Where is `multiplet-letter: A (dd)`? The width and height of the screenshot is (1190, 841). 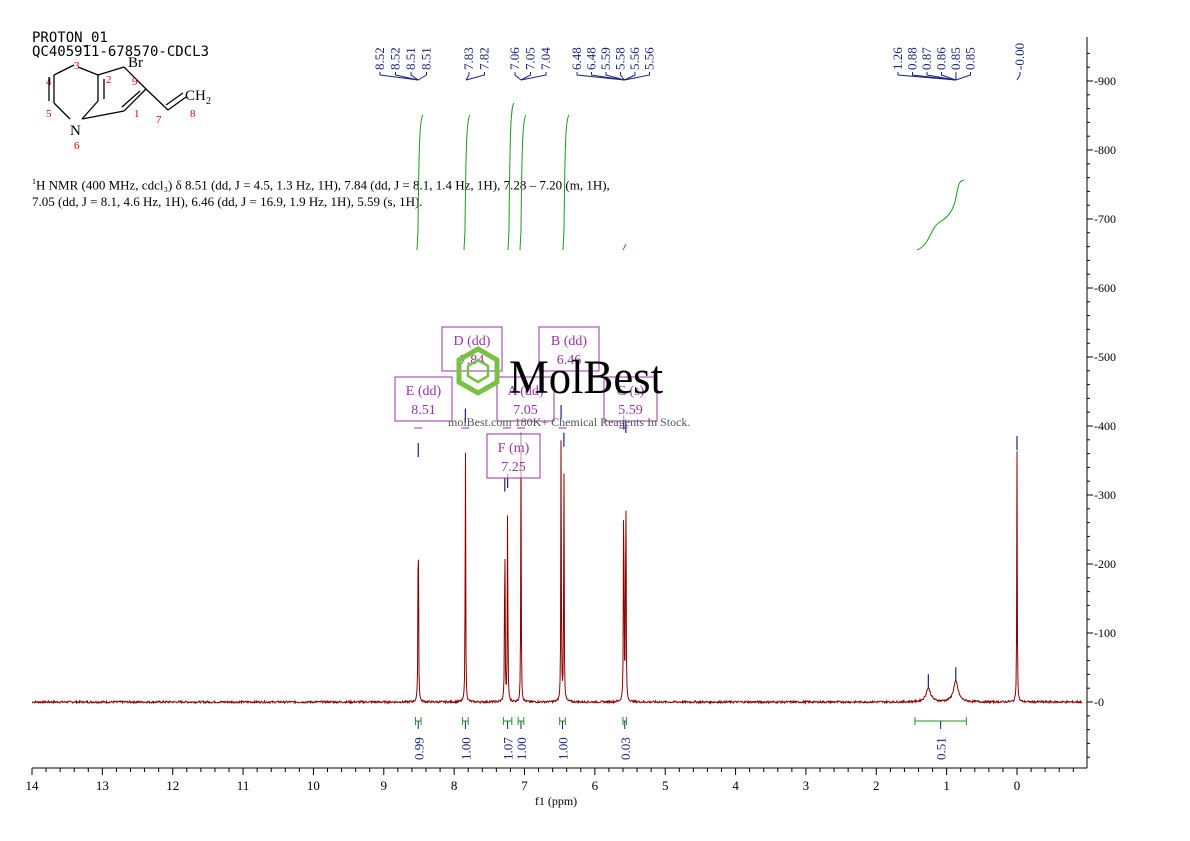
multiplet-letter: A (dd) is located at coordinates (525, 391).